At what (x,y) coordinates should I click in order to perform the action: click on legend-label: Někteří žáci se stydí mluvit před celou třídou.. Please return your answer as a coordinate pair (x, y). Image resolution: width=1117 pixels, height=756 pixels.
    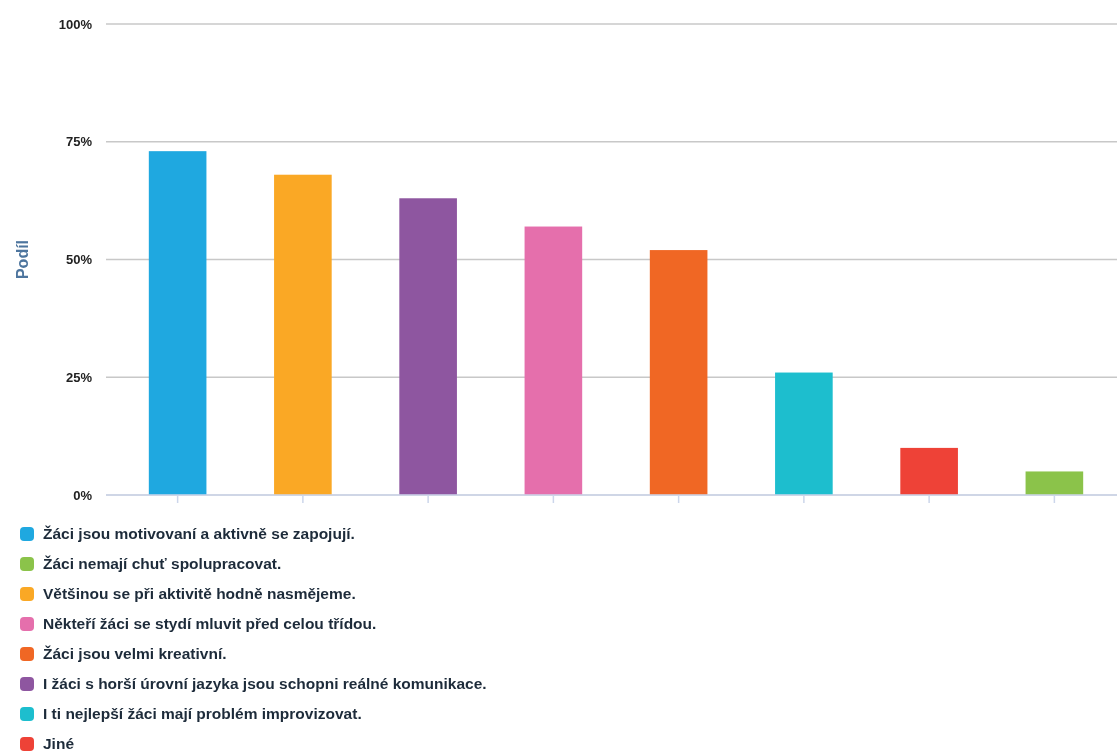
    Looking at the image, I should click on (210, 624).